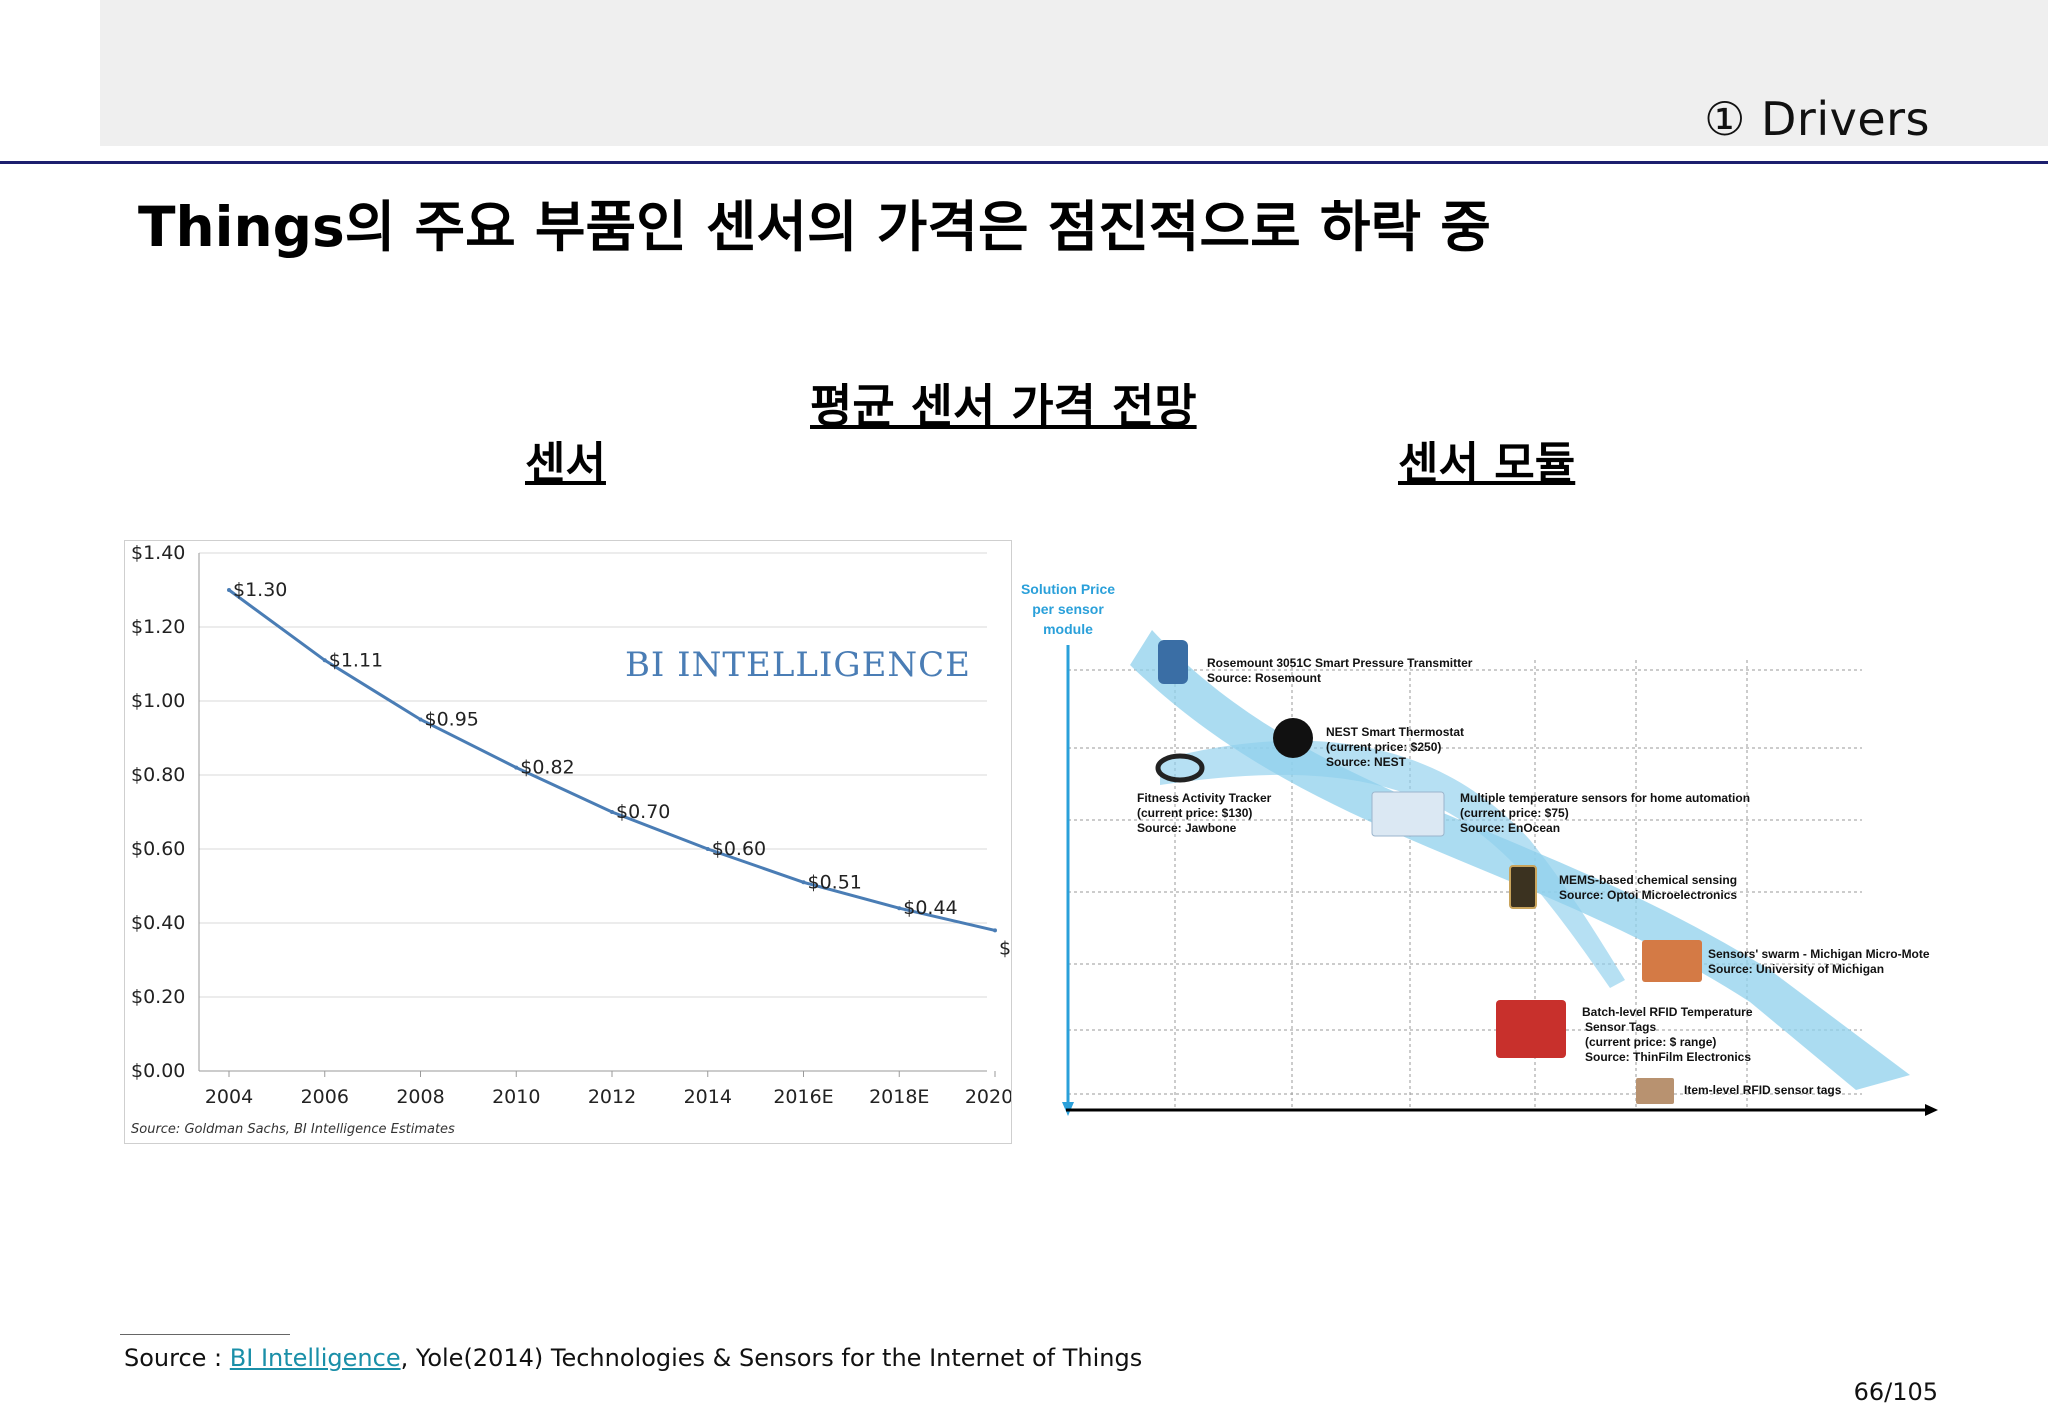  Describe the element at coordinates (814, 227) in the screenshot. I see `slide-title: Things의 주요 부품인 센서의 가격은 점진적으로 하락 중` at that location.